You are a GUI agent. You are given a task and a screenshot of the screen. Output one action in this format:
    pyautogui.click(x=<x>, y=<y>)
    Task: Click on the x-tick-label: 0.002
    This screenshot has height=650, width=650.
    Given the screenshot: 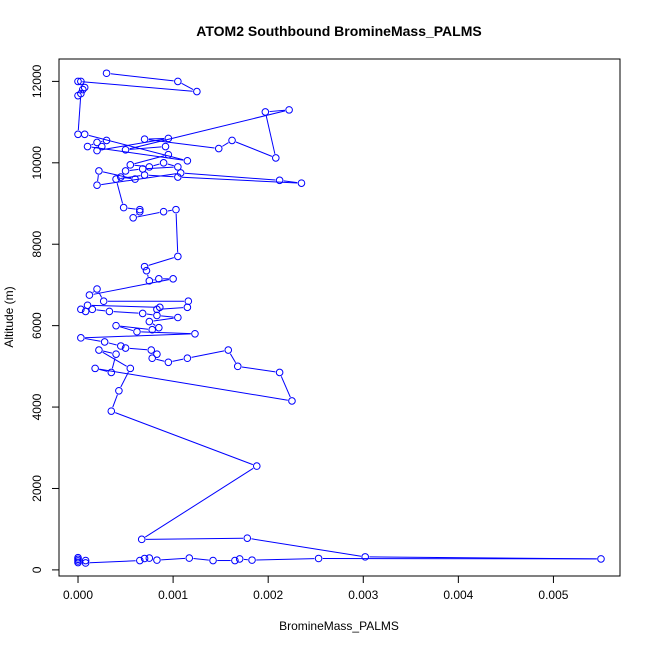 What is the action you would take?
    pyautogui.click(x=268, y=595)
    